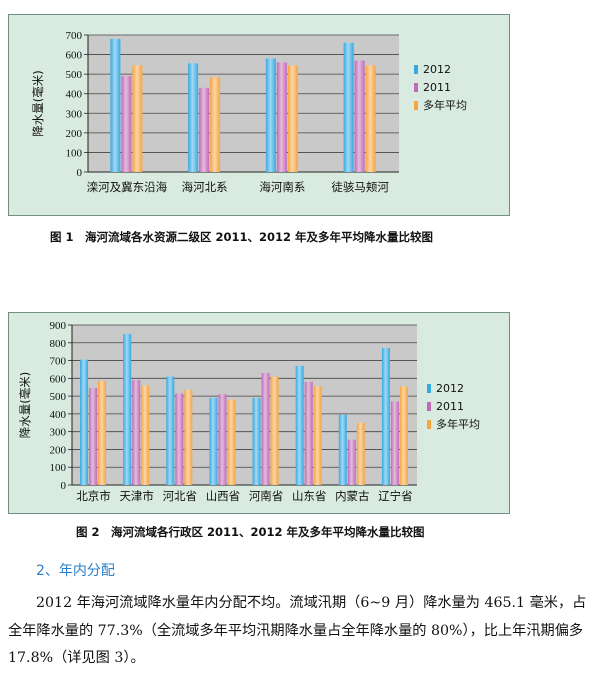  Describe the element at coordinates (266, 496) in the screenshot. I see `category-label: 河南省` at that location.